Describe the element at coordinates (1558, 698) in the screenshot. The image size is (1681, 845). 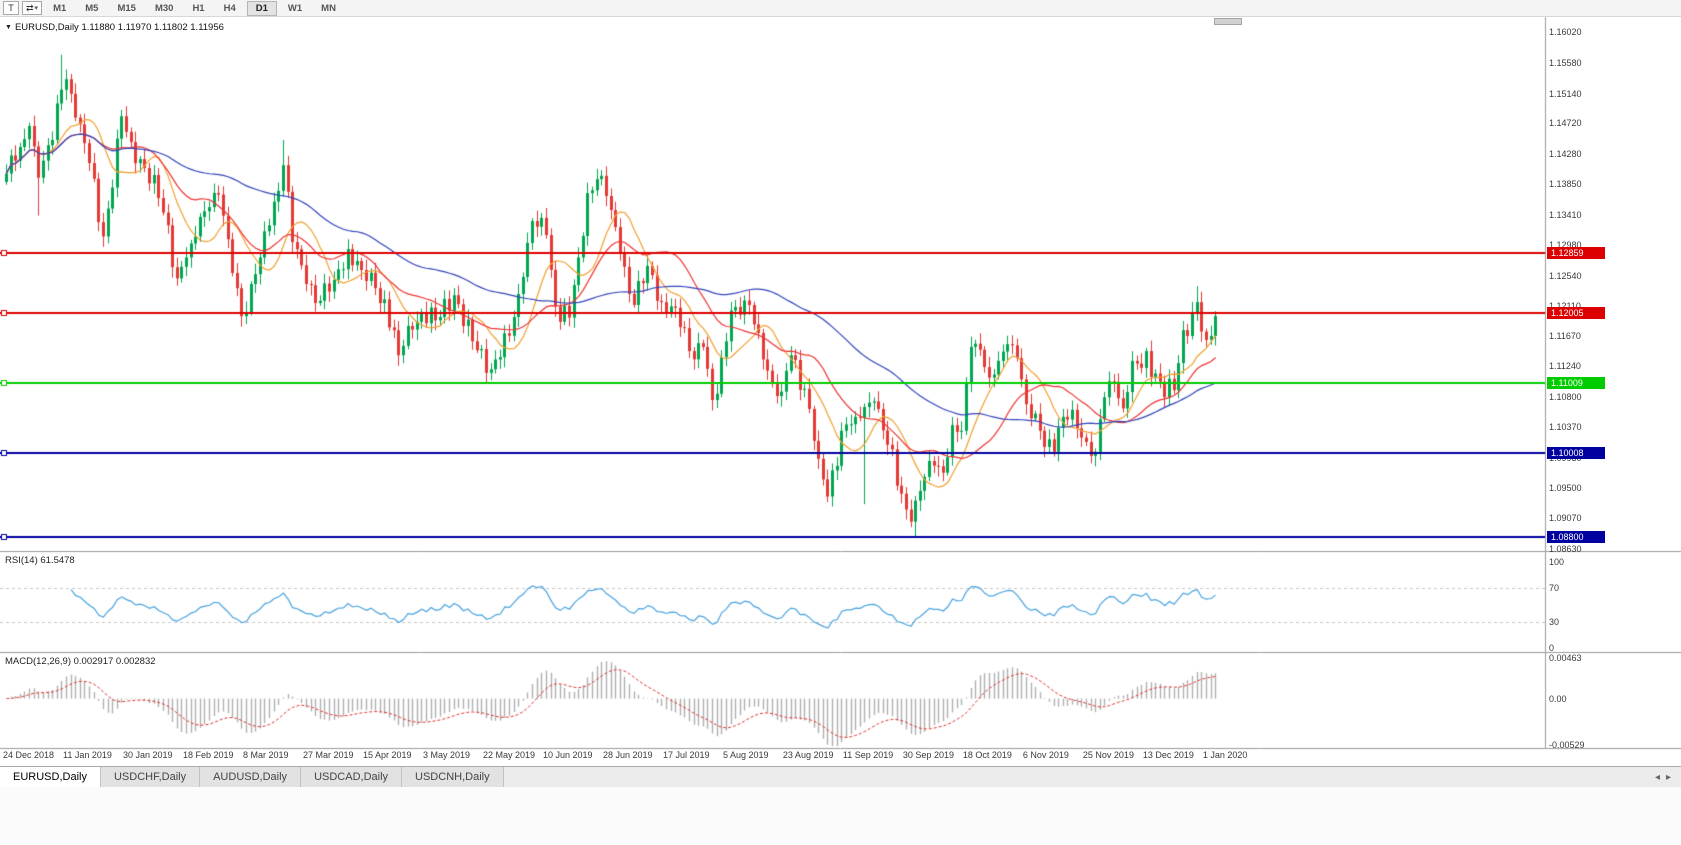
I see `macd-tick-label: 0.00` at that location.